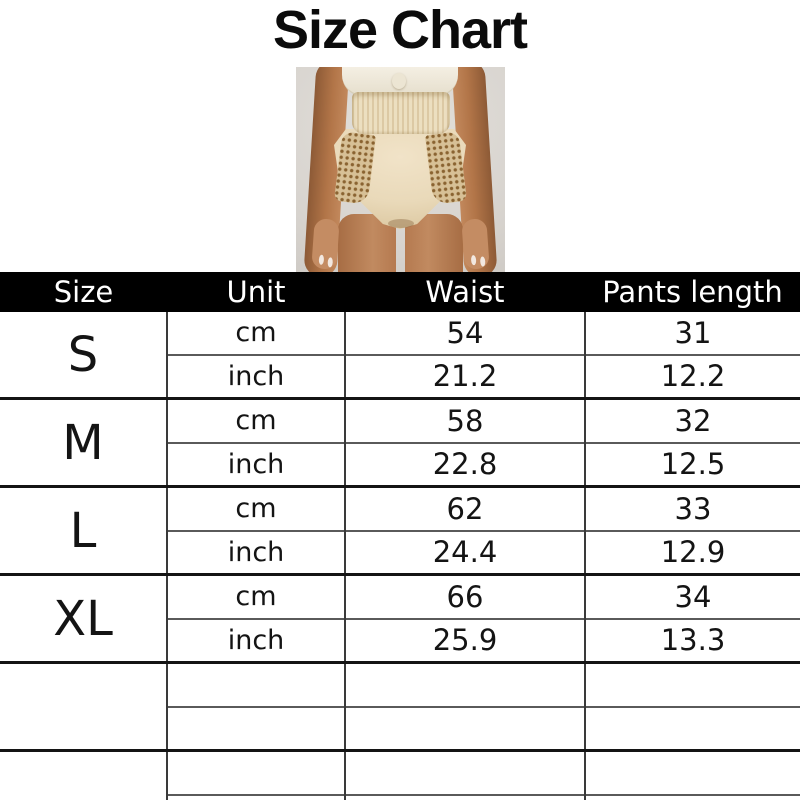 This screenshot has width=800, height=800. I want to click on table-row: inch 22.8 12.5, so click(400, 464).